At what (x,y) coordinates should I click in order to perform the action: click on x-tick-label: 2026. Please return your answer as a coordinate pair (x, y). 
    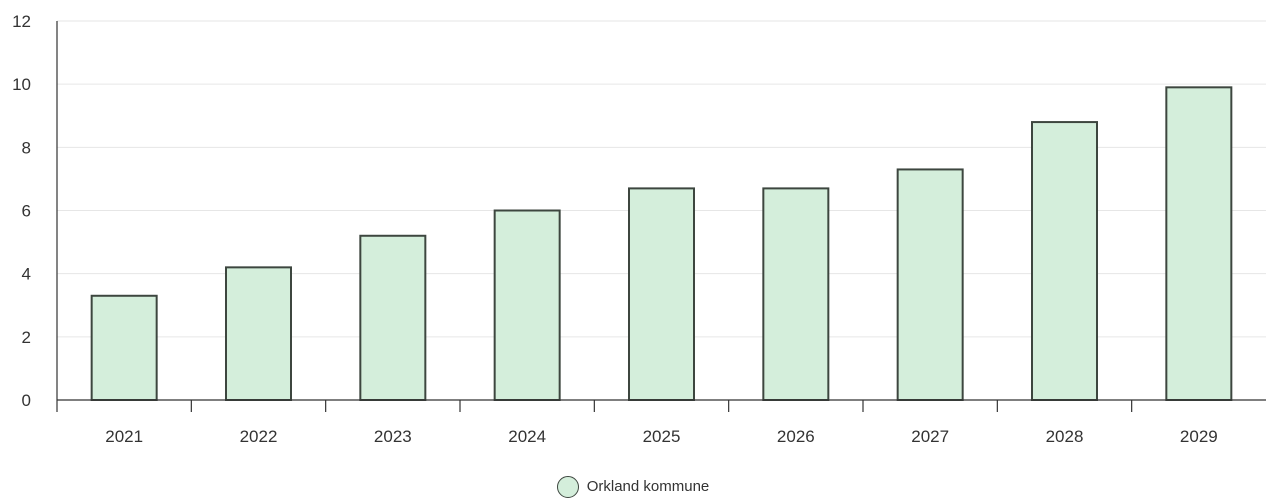
    Looking at the image, I should click on (796, 436).